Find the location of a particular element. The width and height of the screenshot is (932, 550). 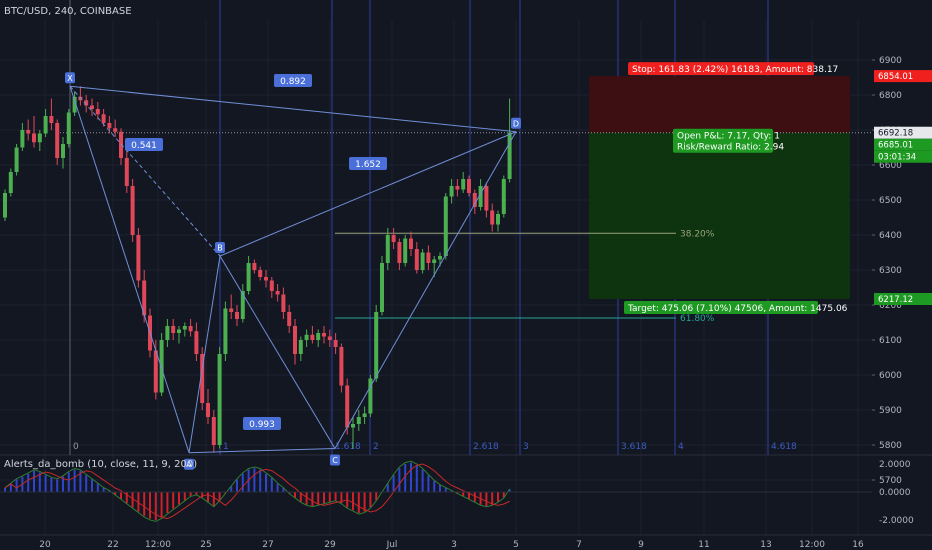

pnl-label-text: Open P&L: 7.17, Qty: 1 is located at coordinates (728, 137).